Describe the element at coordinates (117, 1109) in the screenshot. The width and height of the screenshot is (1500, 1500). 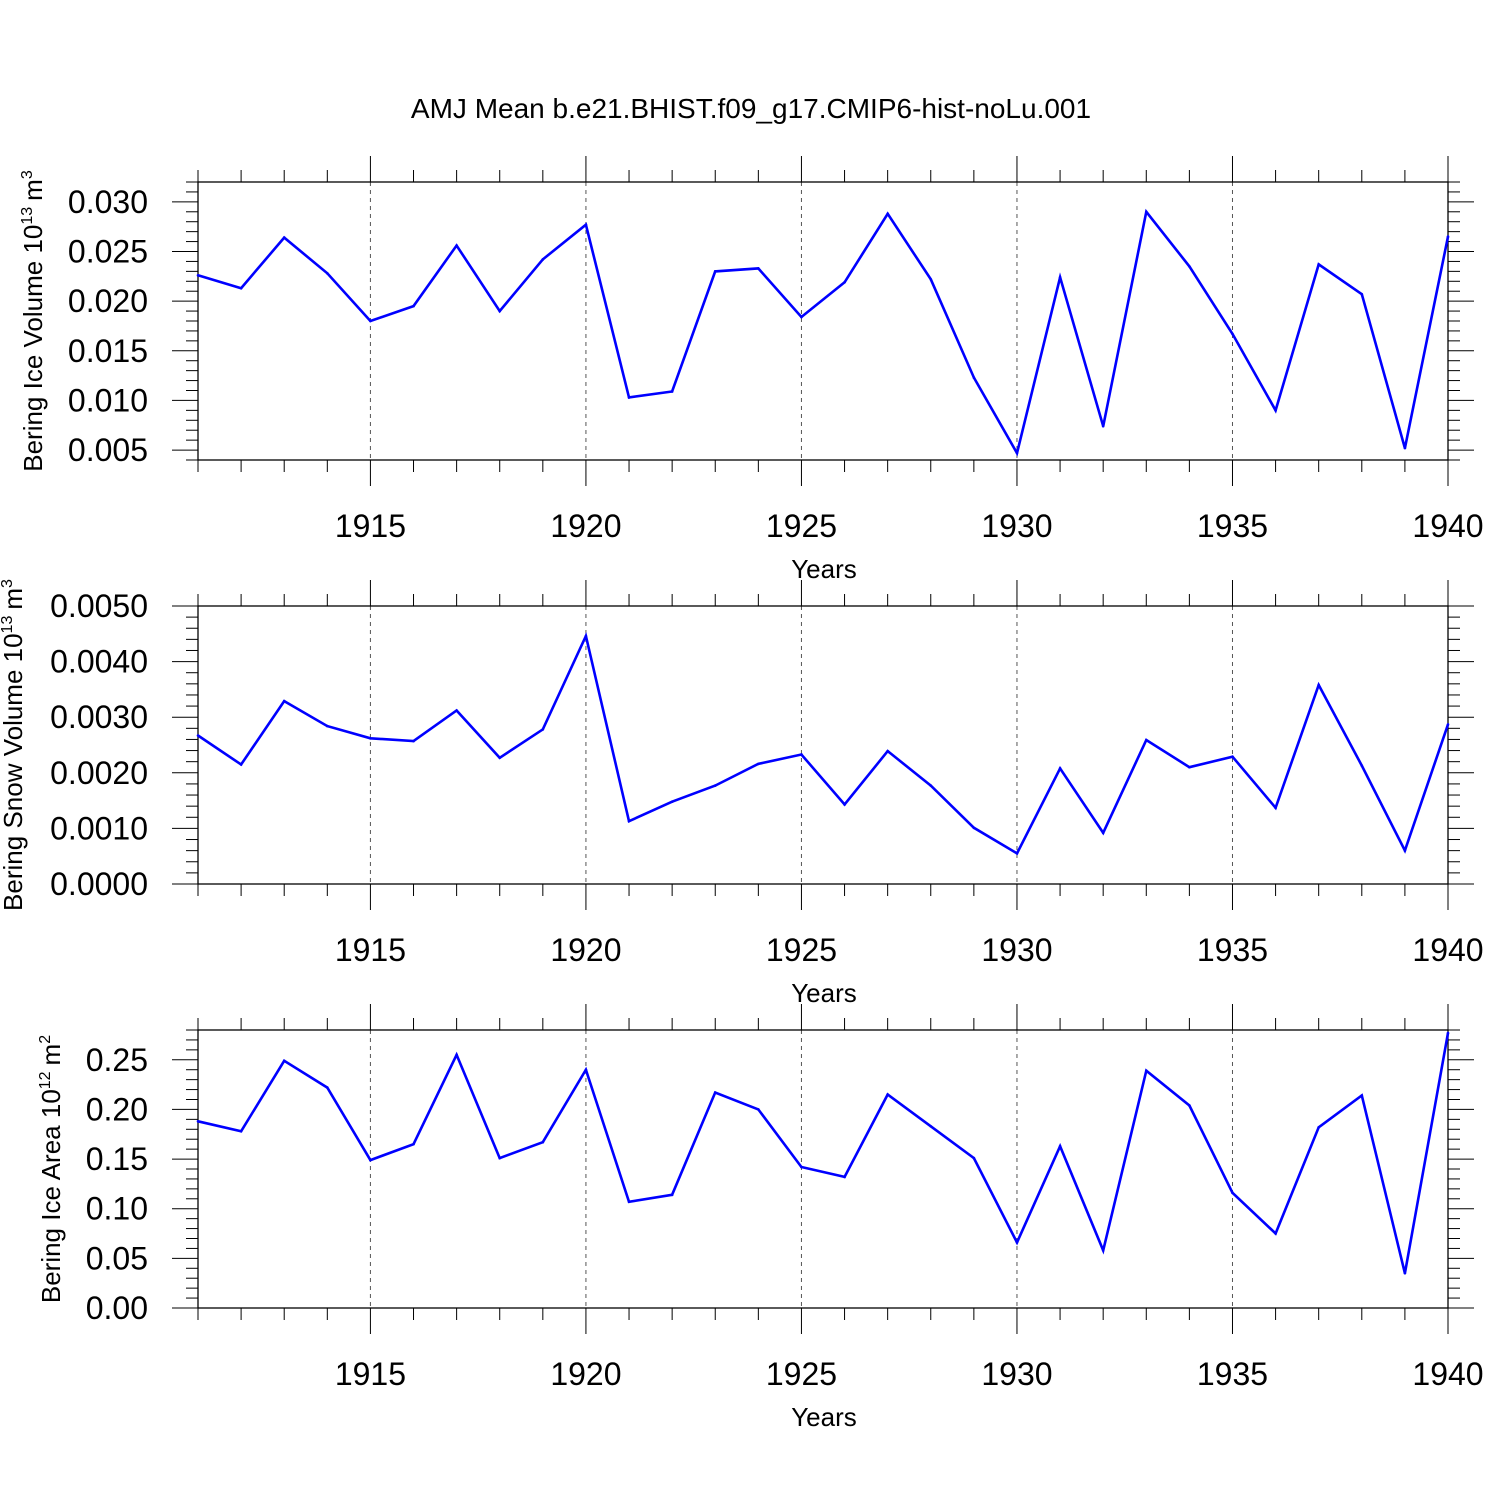
I see `y-tick-label: 0.20` at that location.